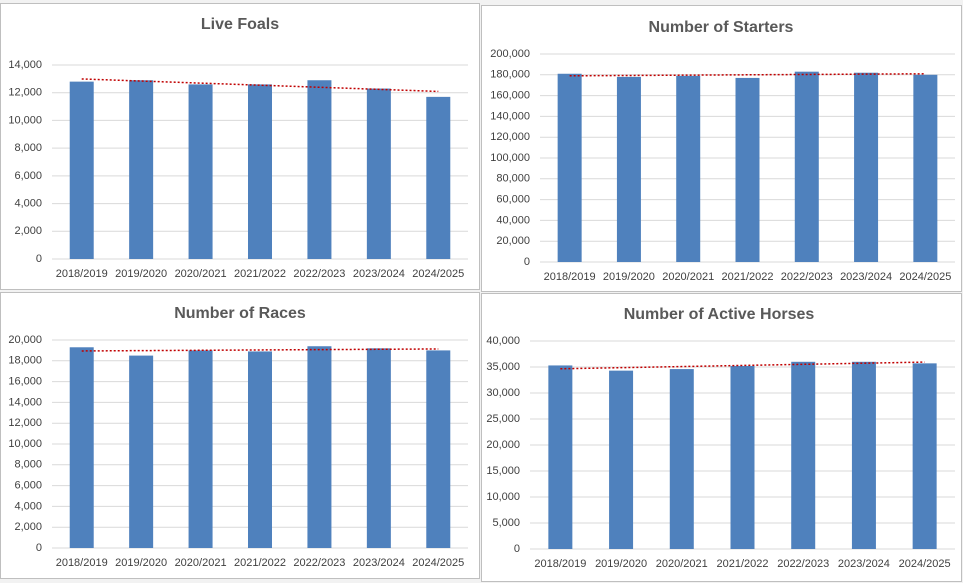 Image resolution: width=963 pixels, height=583 pixels. What do you see at coordinates (503, 419) in the screenshot?
I see `y-tick-label: 25,000` at bounding box center [503, 419].